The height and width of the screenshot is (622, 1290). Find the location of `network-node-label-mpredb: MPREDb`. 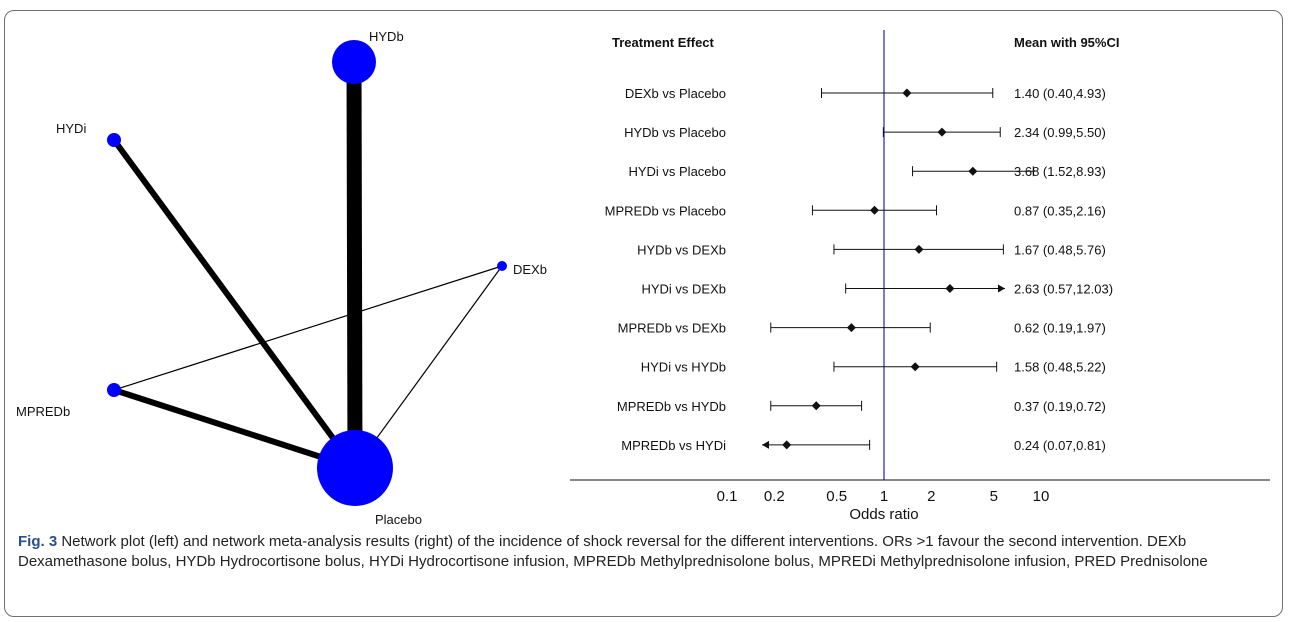

network-node-label-mpredb: MPREDb is located at coordinates (43, 411).